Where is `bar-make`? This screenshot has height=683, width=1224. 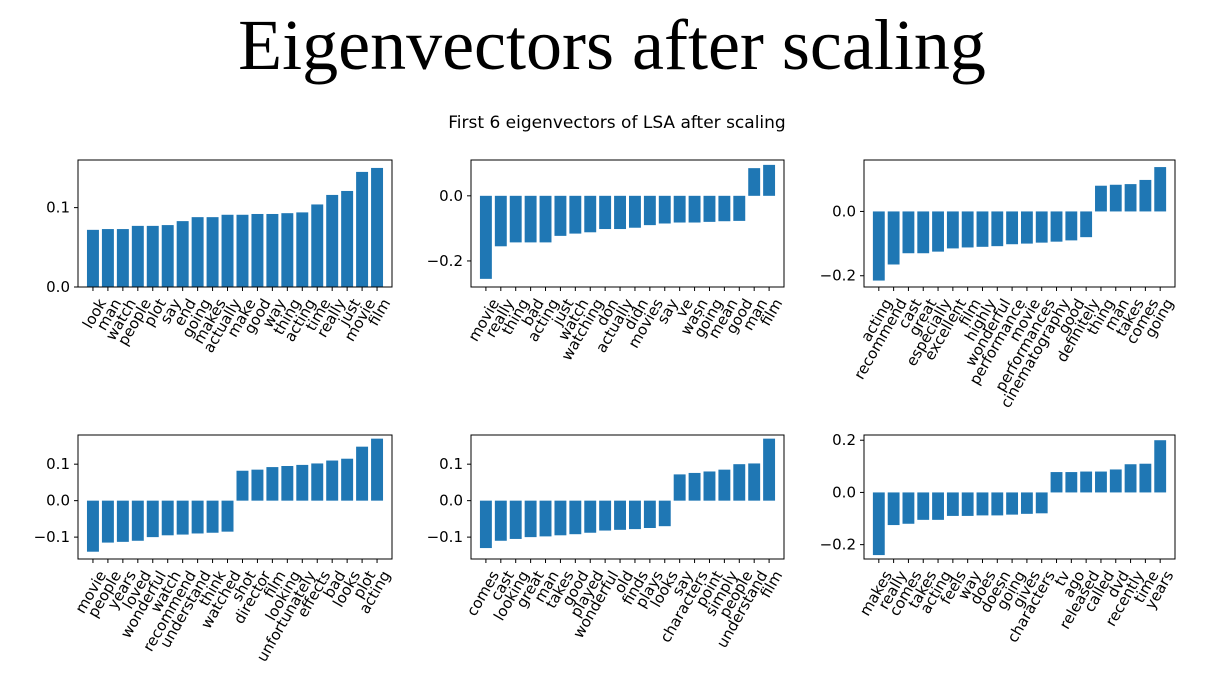
bar-make is located at coordinates (242, 250).